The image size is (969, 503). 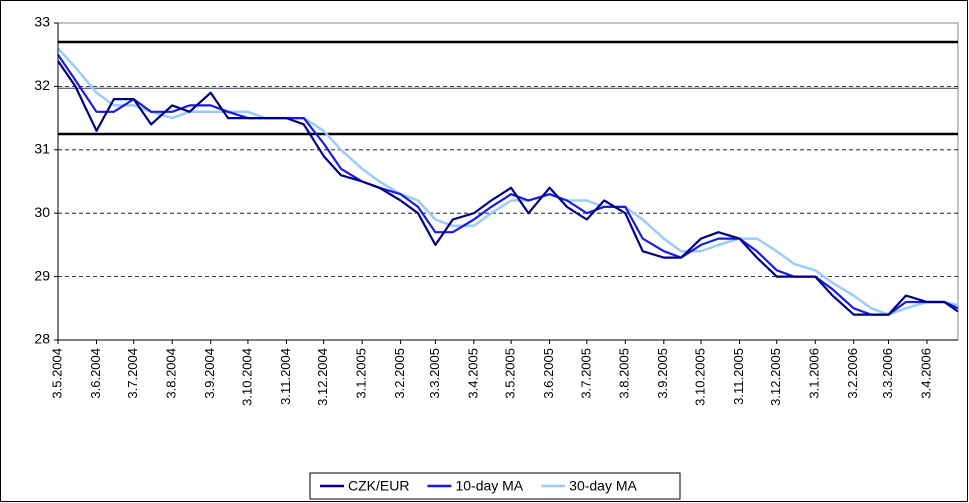 What do you see at coordinates (132, 373) in the screenshot?
I see `x-tick-label: 3.7.2004` at bounding box center [132, 373].